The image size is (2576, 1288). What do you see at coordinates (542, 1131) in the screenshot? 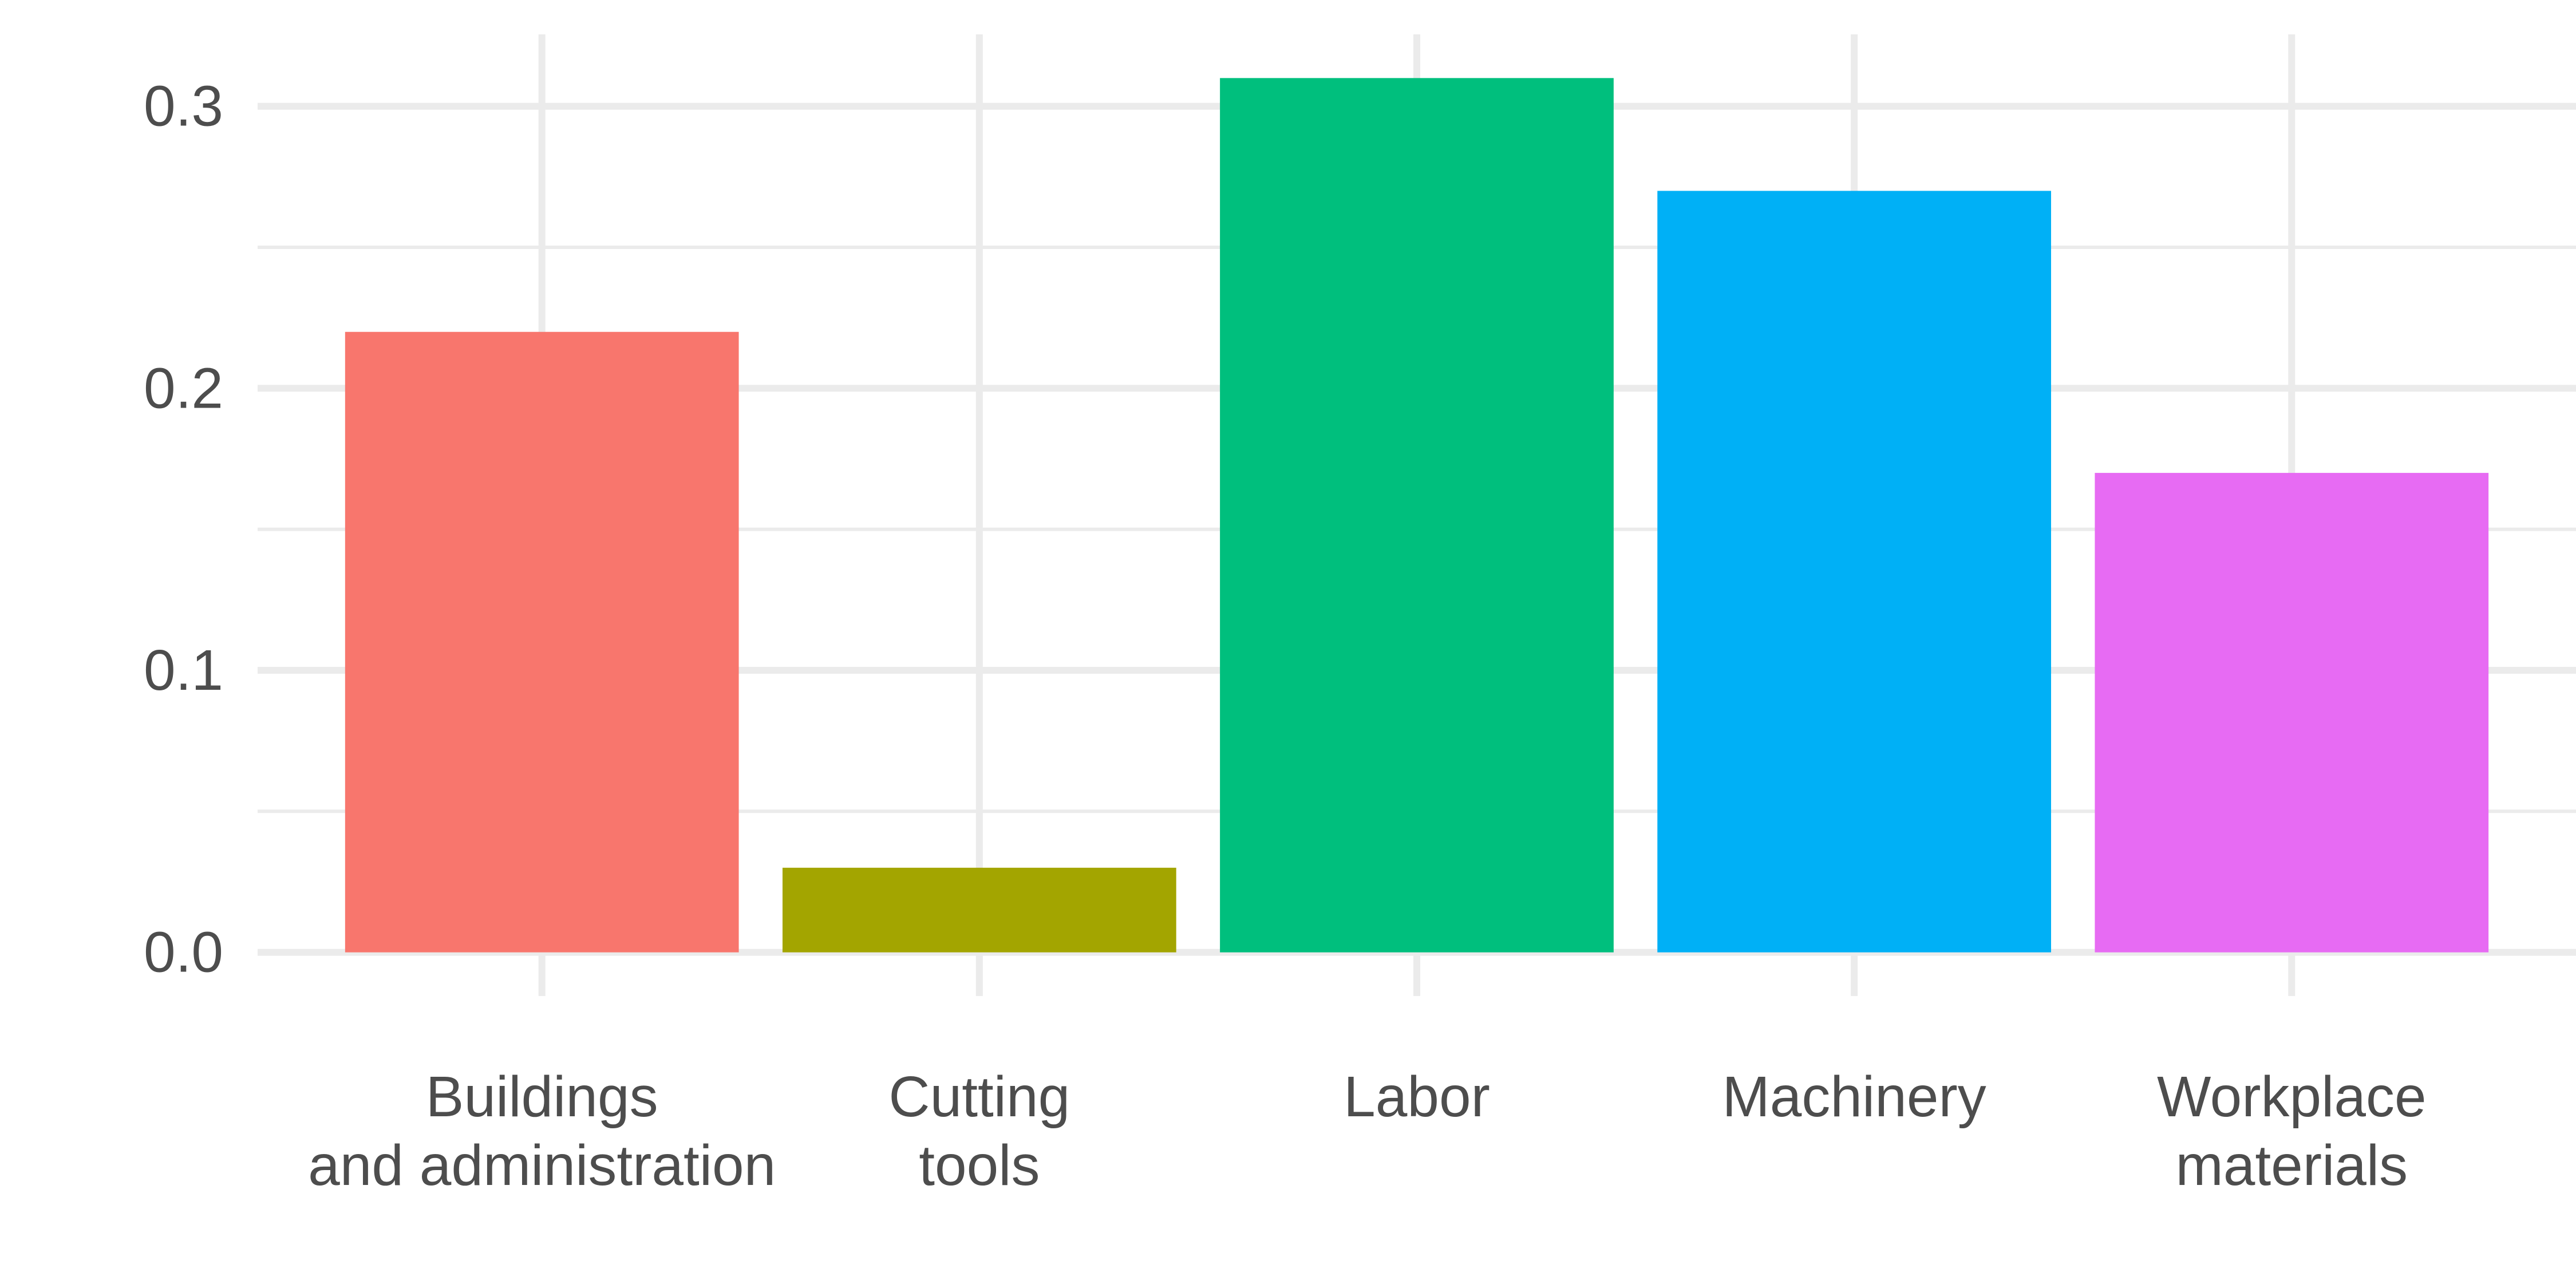
I see `x-tick-label: Buildings and administration` at bounding box center [542, 1131].